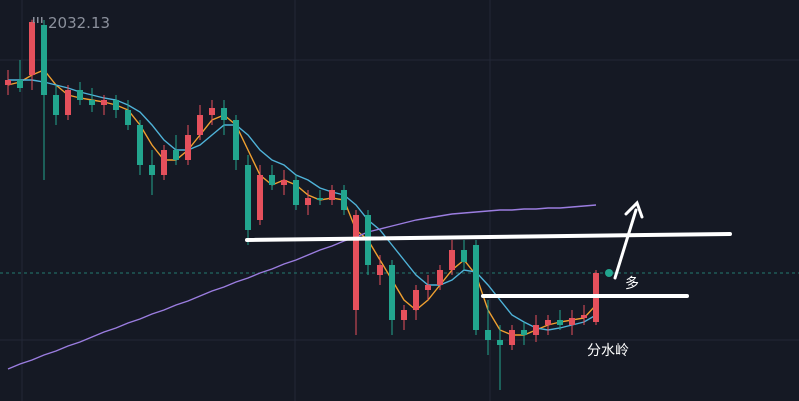 This screenshot has height=401, width=799. Describe the element at coordinates (488, 249) in the screenshot. I see `drawings` at that location.